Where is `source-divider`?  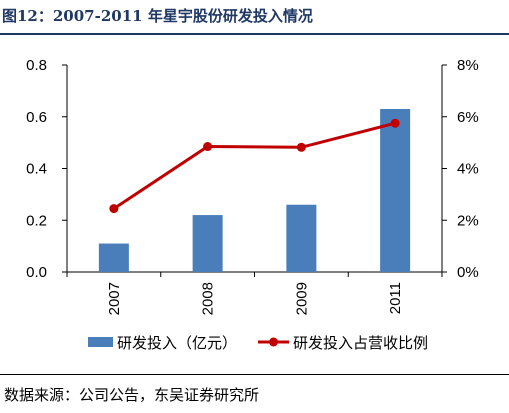 source-divider is located at coordinates (254, 374).